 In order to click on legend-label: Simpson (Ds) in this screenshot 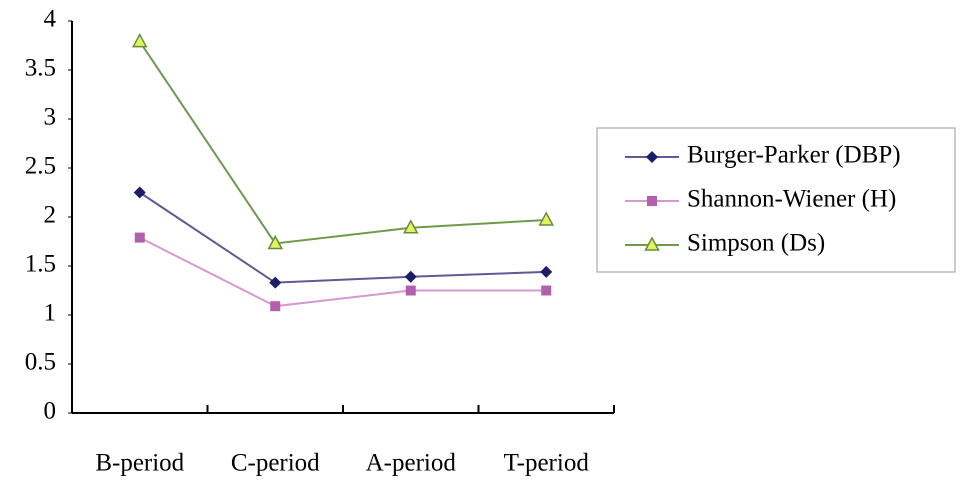, I will do `click(756, 243)`.